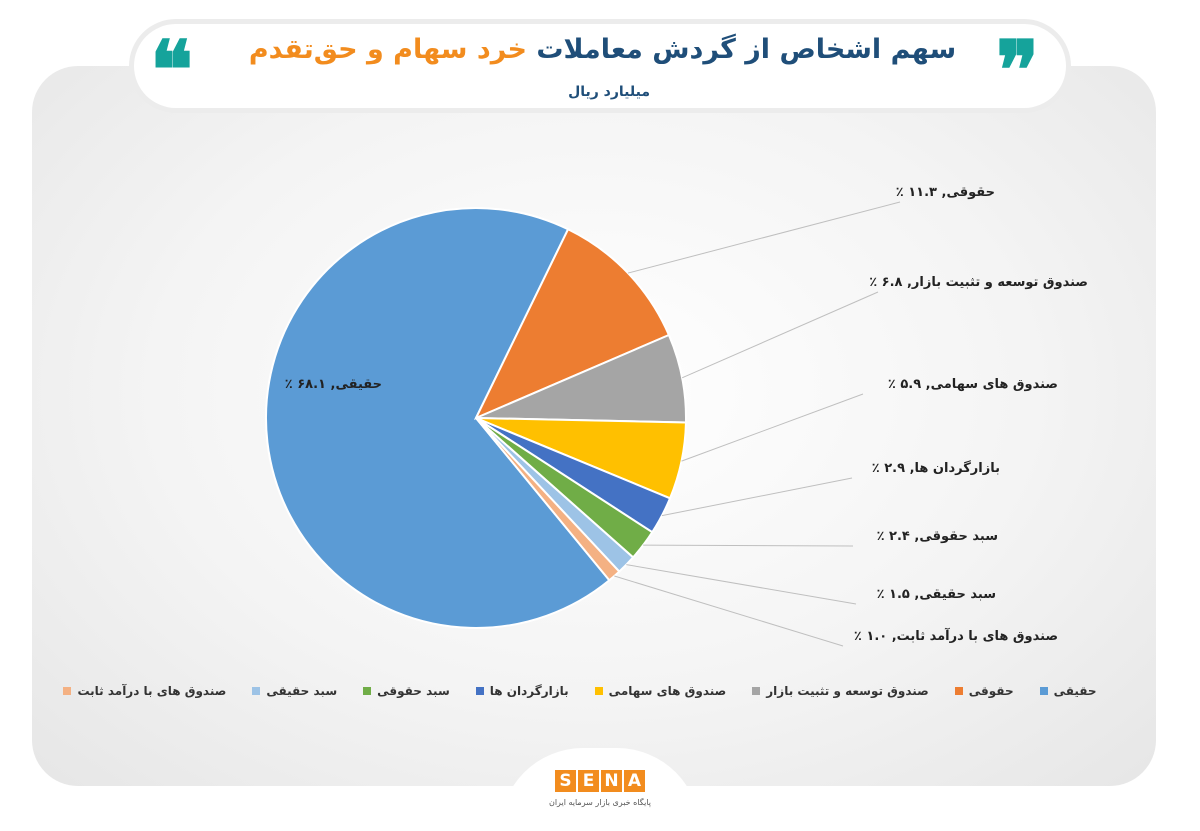 This screenshot has height=831, width=1200. Describe the element at coordinates (847, 691) in the screenshot. I see `legend-label: صندوق توسعه و تثبیت بازار` at that location.